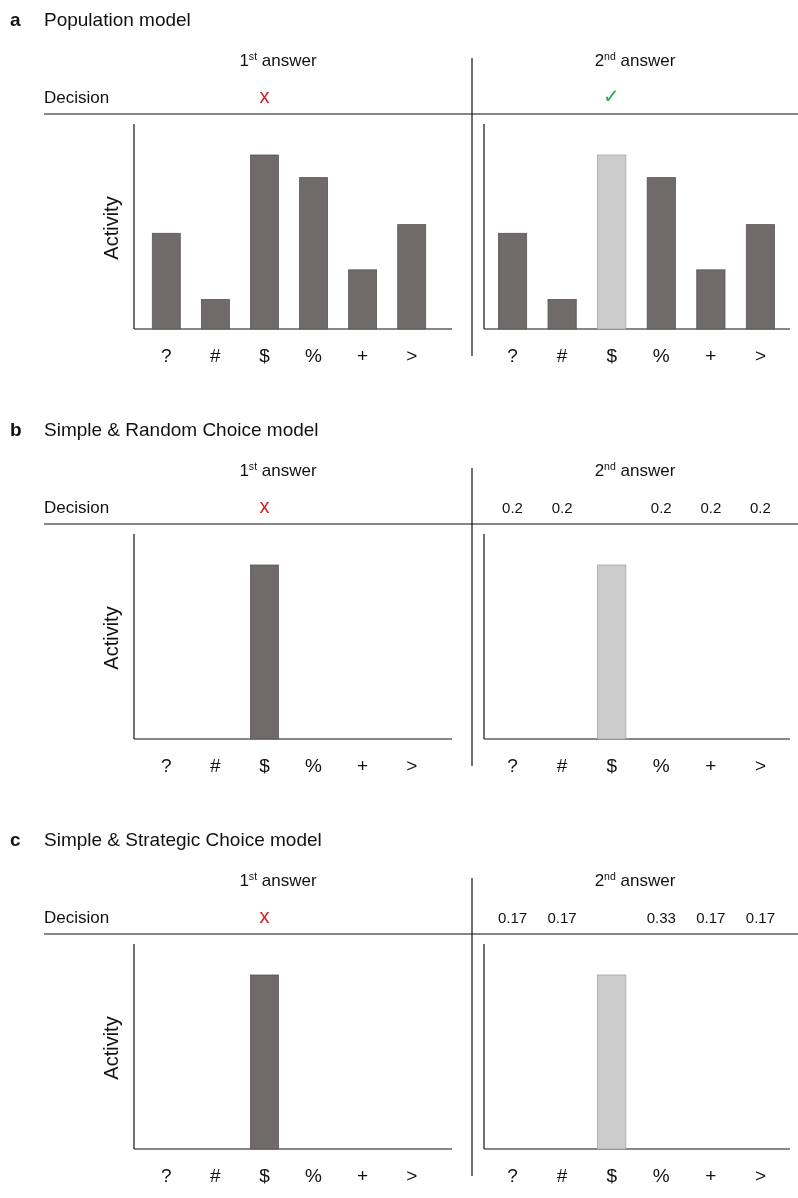  Describe the element at coordinates (166, 839) in the screenshot. I see `chart-title: c Simple & Strategic Choice model` at that location.